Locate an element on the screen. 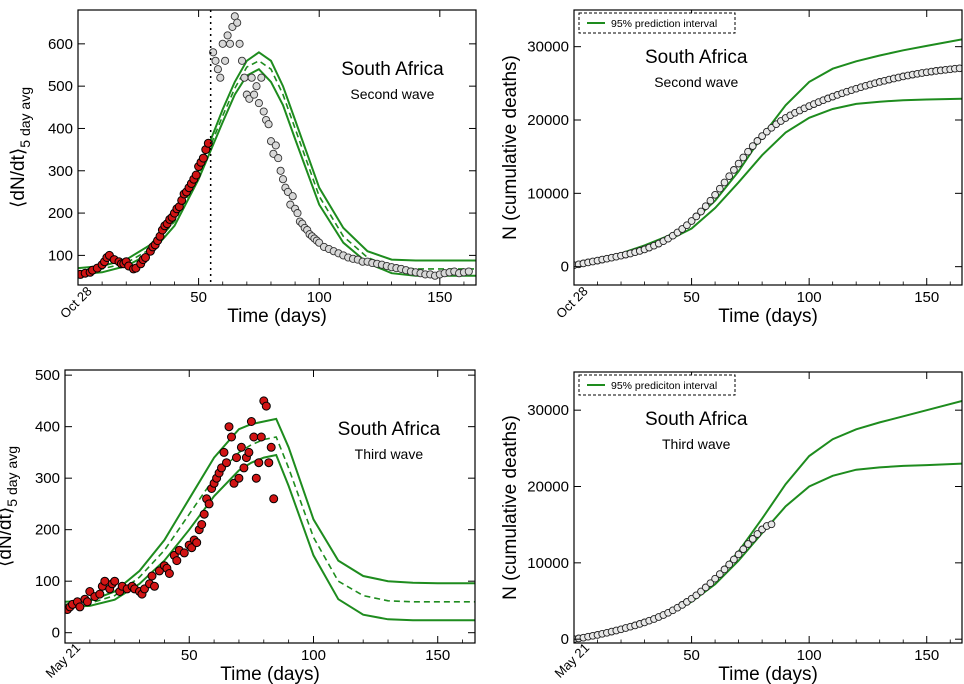 The width and height of the screenshot is (964, 684). legend-label: 95% prediction interval is located at coordinates (664, 24).